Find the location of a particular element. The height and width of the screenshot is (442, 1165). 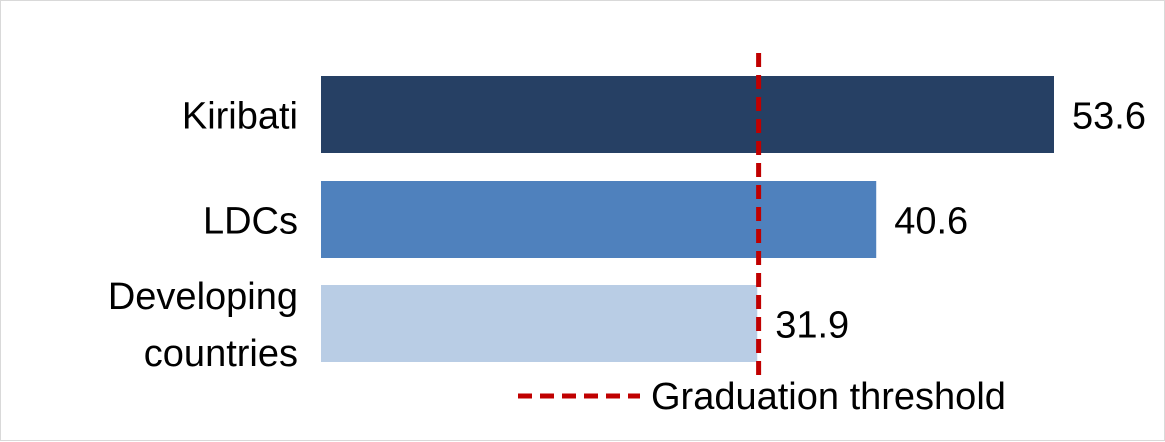

category-label-ldcs: LDCs is located at coordinates (250, 222).